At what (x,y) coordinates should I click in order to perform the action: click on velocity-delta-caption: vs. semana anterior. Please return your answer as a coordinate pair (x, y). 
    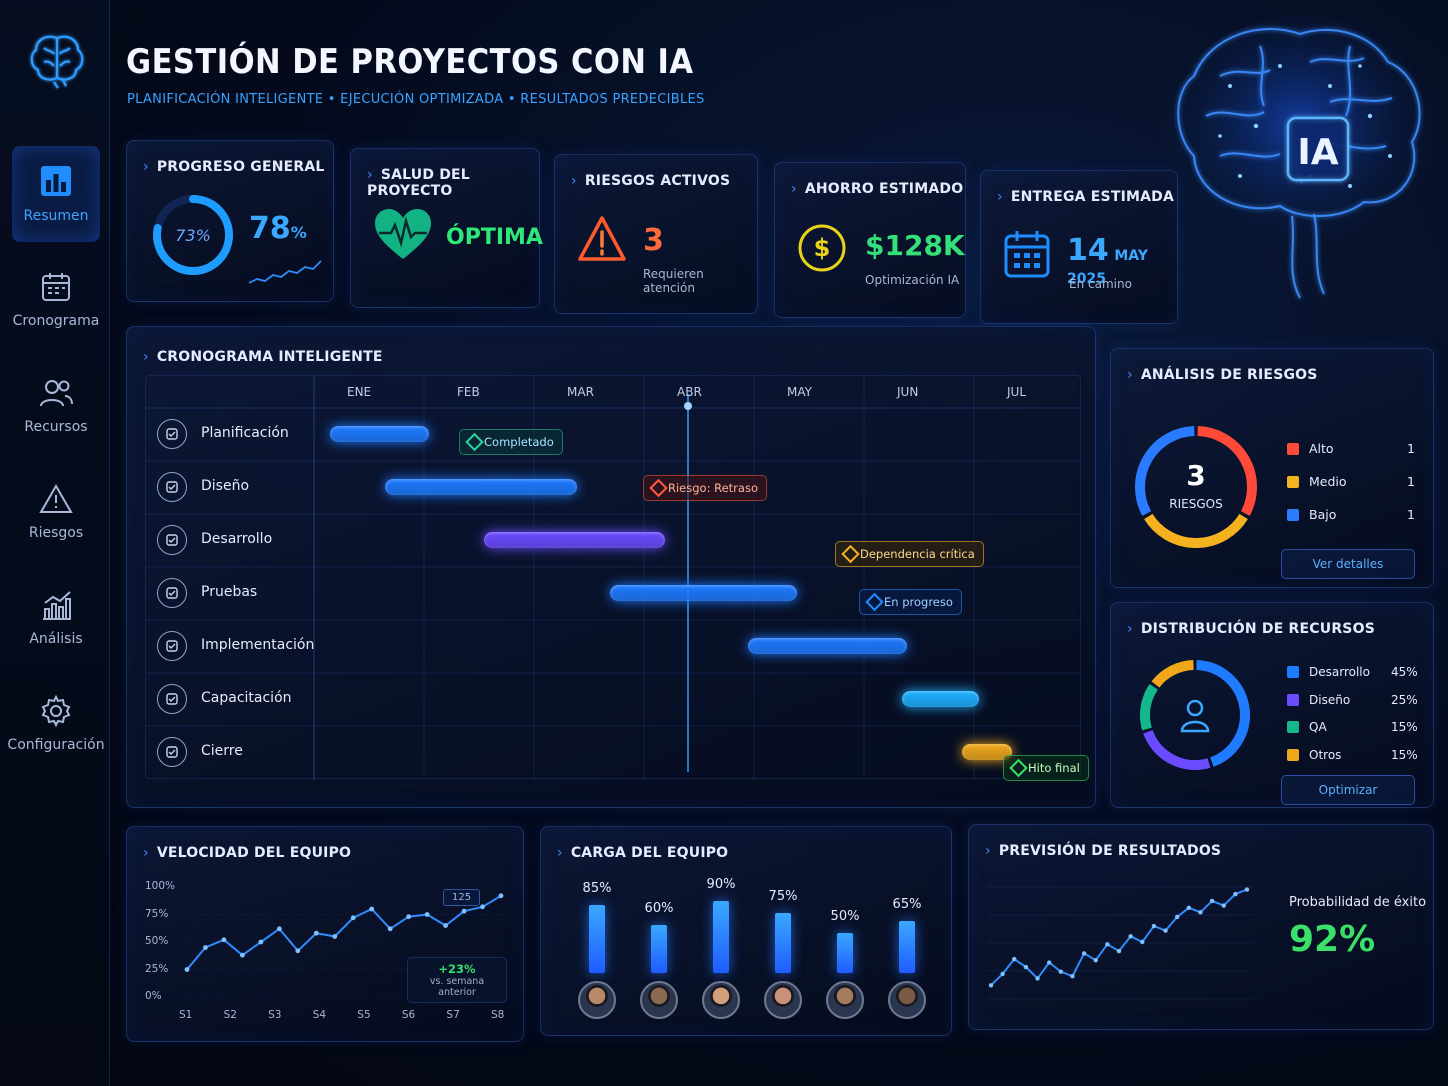
    Looking at the image, I should click on (457, 987).